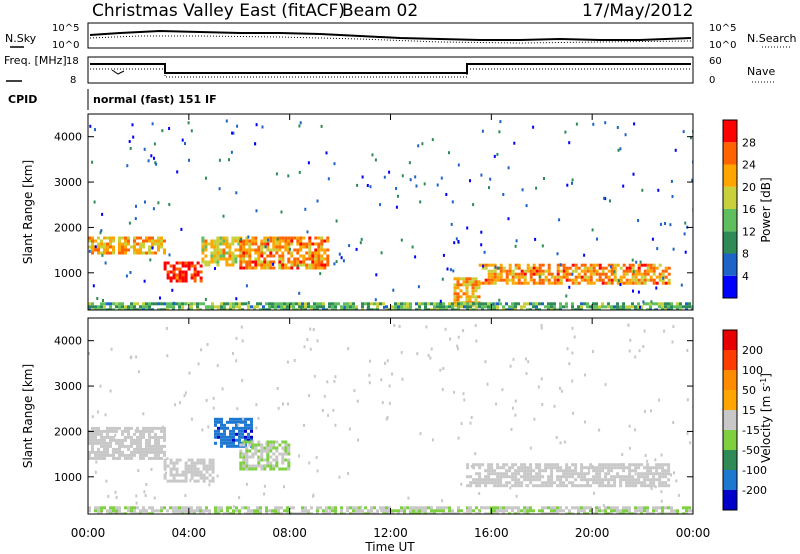 The height and width of the screenshot is (554, 800). Describe the element at coordinates (745, 254) in the screenshot. I see `colorbar-tick: 8` at that location.